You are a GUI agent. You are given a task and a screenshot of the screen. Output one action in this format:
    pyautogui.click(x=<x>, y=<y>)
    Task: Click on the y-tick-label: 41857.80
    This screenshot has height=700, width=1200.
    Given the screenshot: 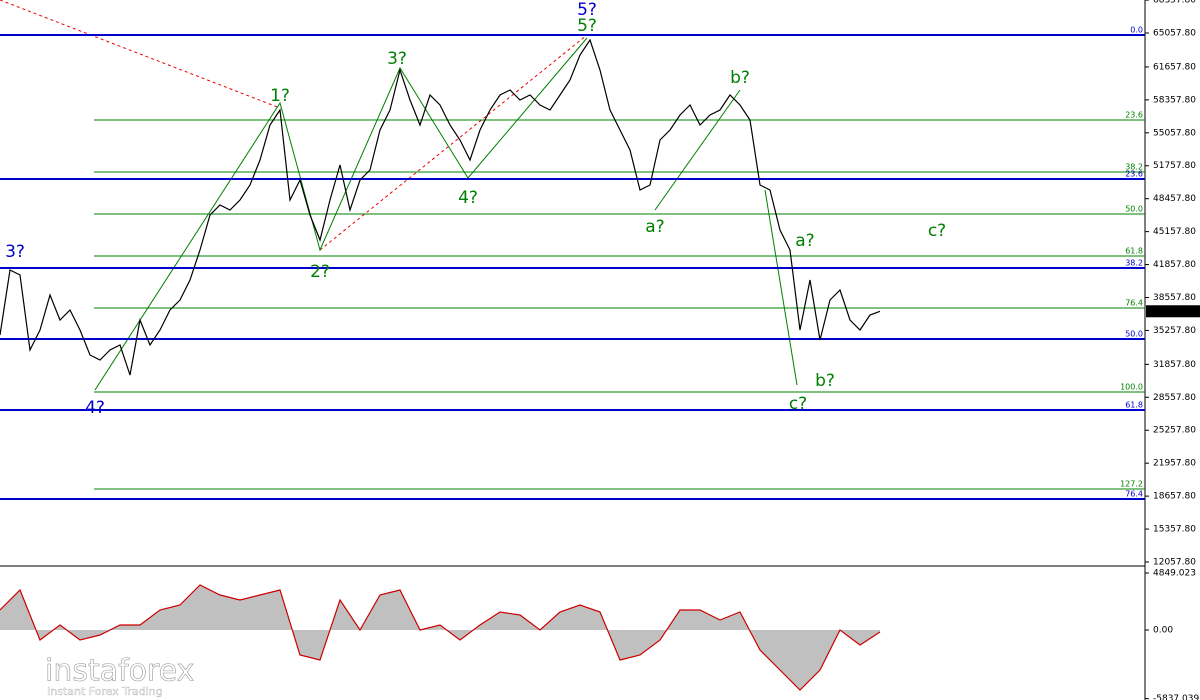 What is the action you would take?
    pyautogui.click(x=1174, y=265)
    